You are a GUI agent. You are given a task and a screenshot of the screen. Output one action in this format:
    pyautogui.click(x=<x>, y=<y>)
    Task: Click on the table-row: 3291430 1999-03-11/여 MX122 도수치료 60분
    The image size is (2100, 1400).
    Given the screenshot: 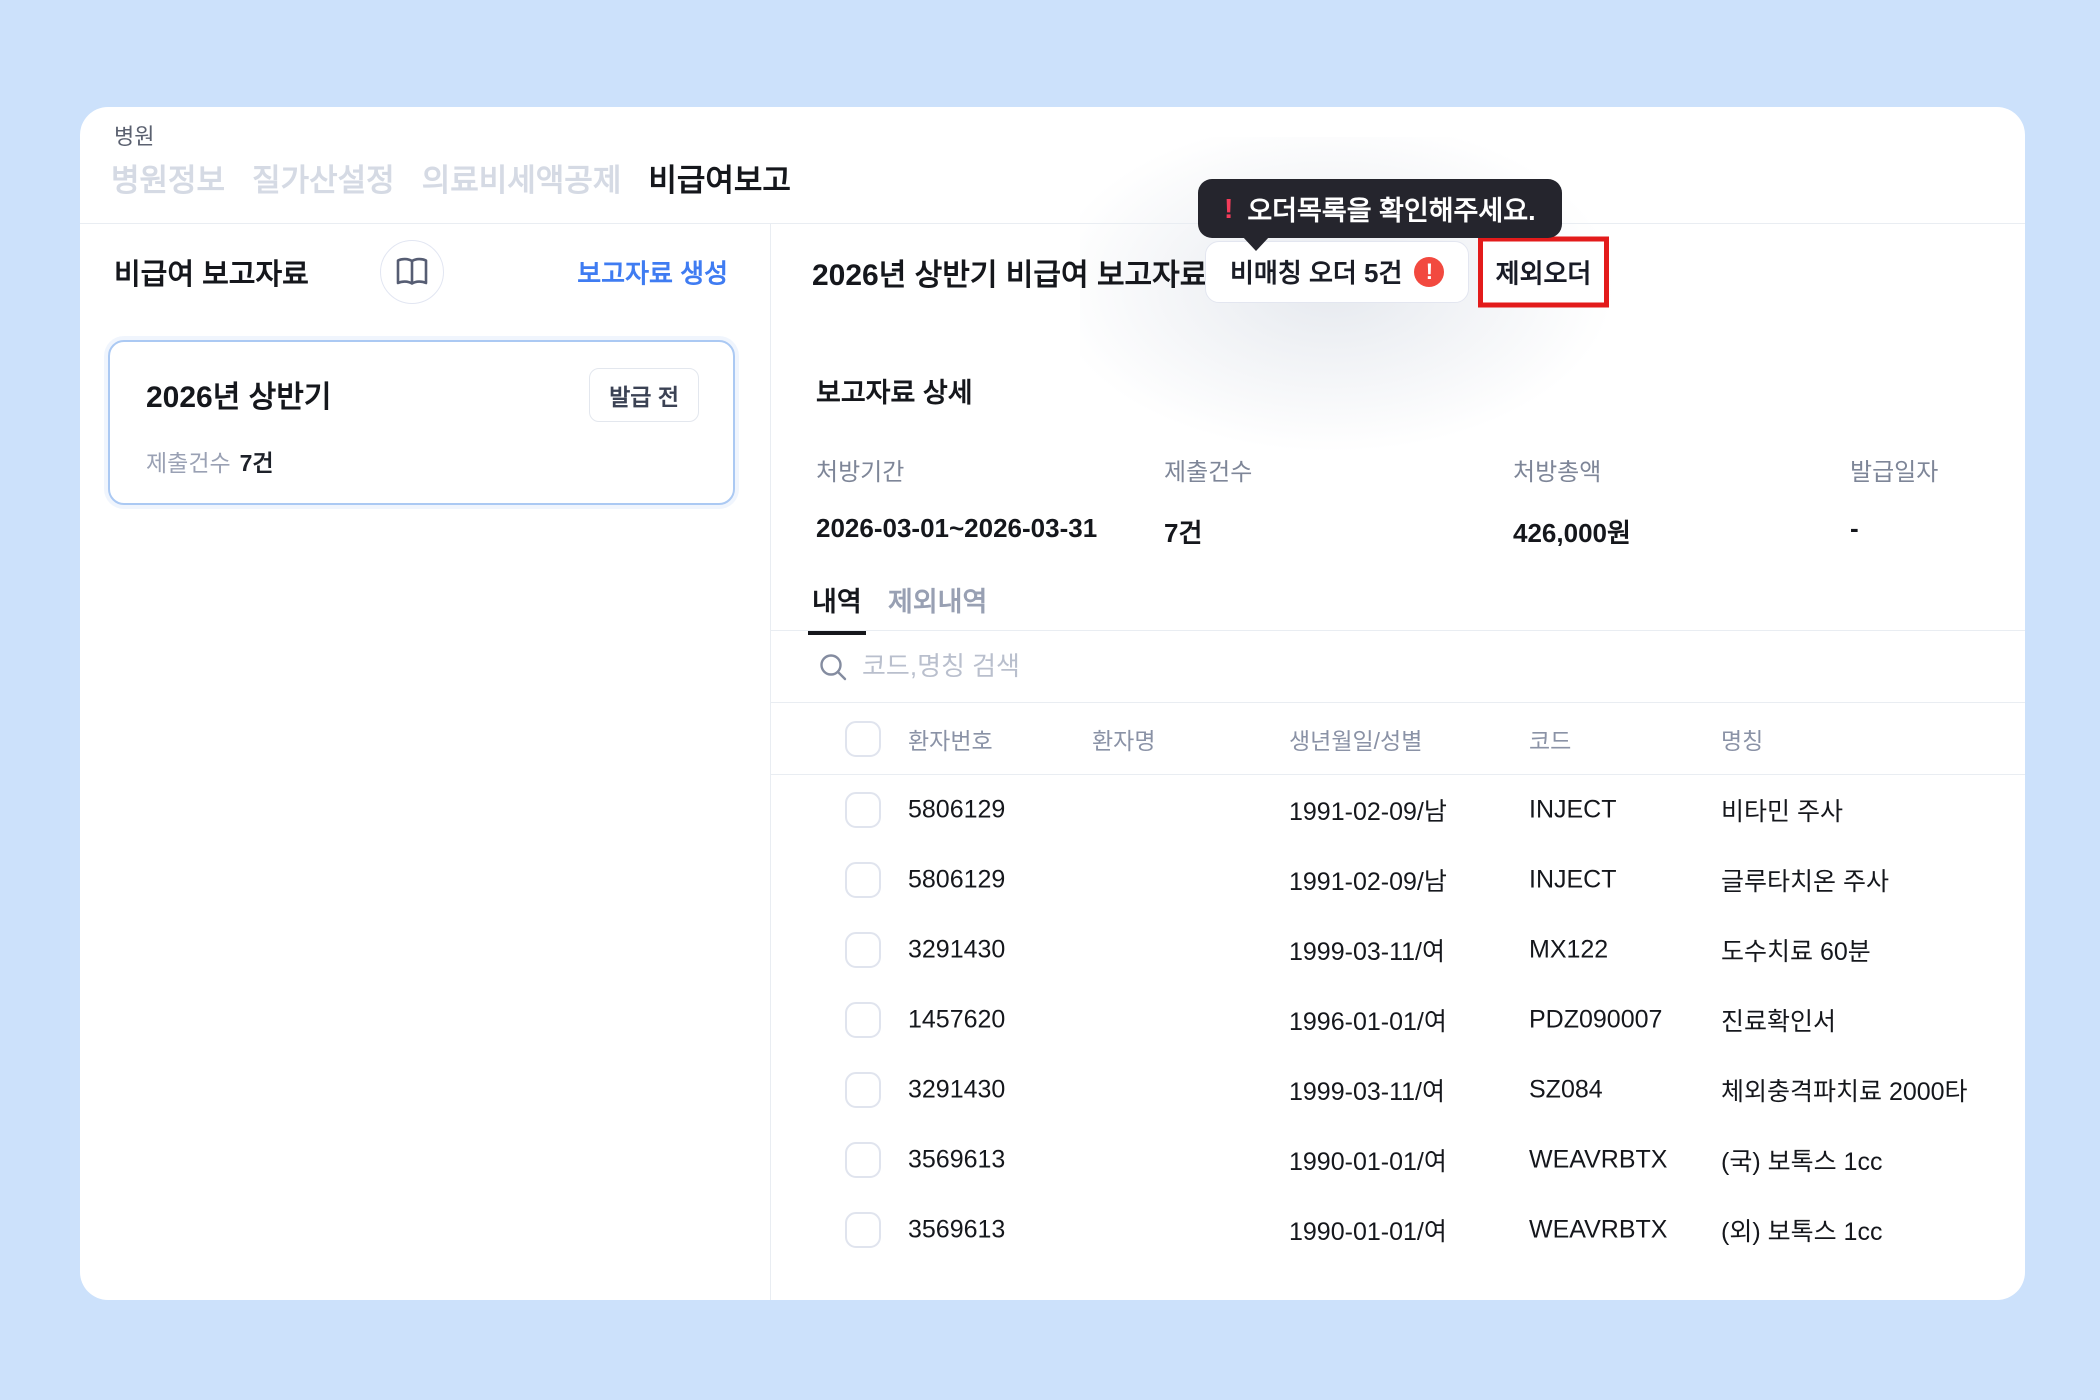 What is the action you would take?
    pyautogui.click(x=1398, y=950)
    